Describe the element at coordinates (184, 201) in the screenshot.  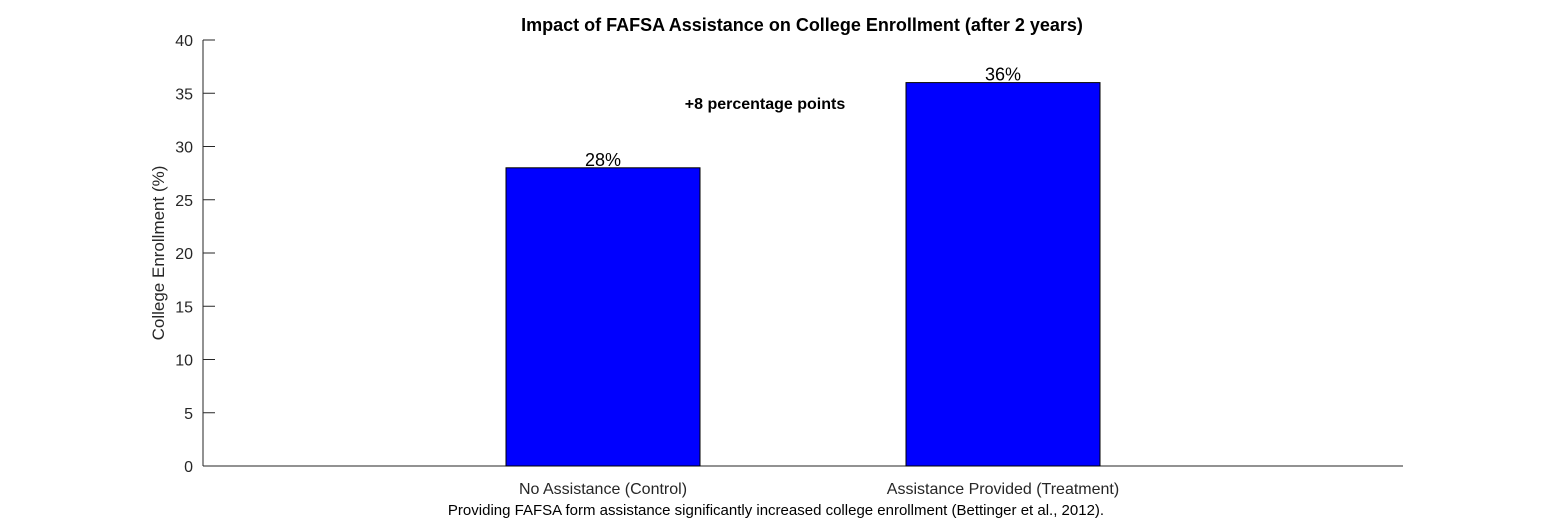
I see `y-tick-label: 25` at that location.